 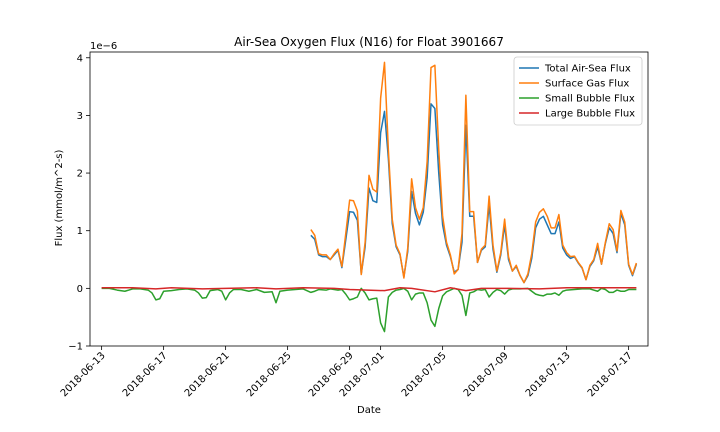 I want to click on legend-label: Large Bubble Flux, so click(x=590, y=114).